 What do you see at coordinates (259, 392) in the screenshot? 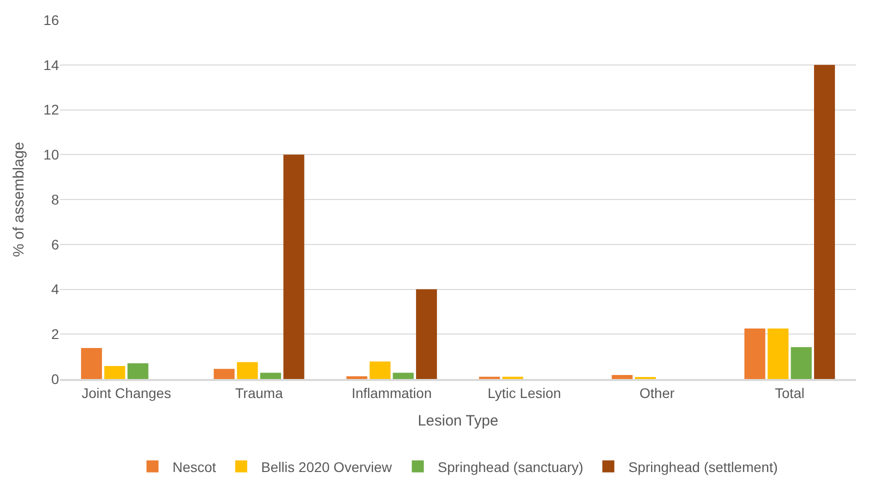
I see `x-tick-label: Trauma` at bounding box center [259, 392].